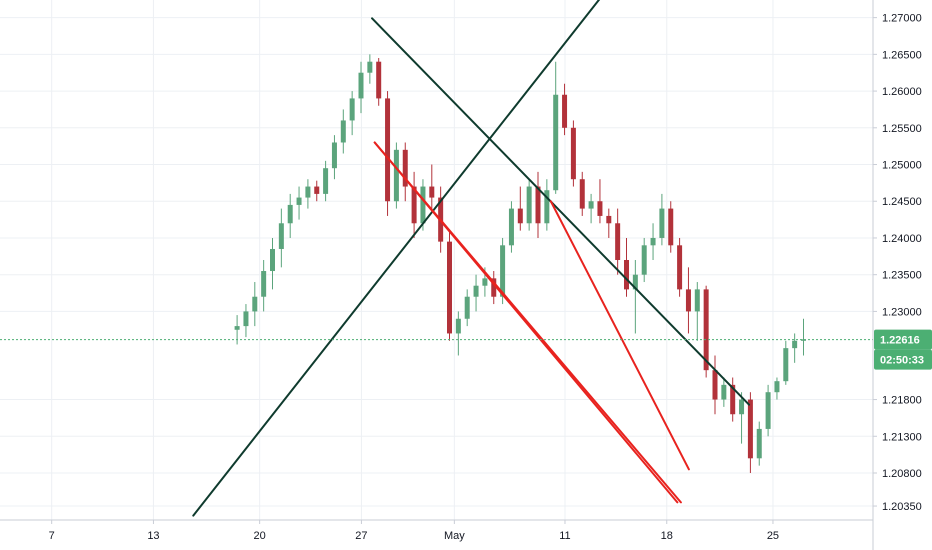 This screenshot has height=550, width=932. I want to click on price-tick-label: 1.25000, so click(902, 166).